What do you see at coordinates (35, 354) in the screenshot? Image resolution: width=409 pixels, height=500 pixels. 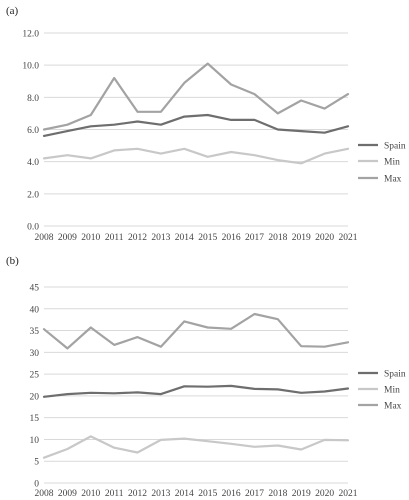 I see `y-tick-label: 30` at bounding box center [35, 354].